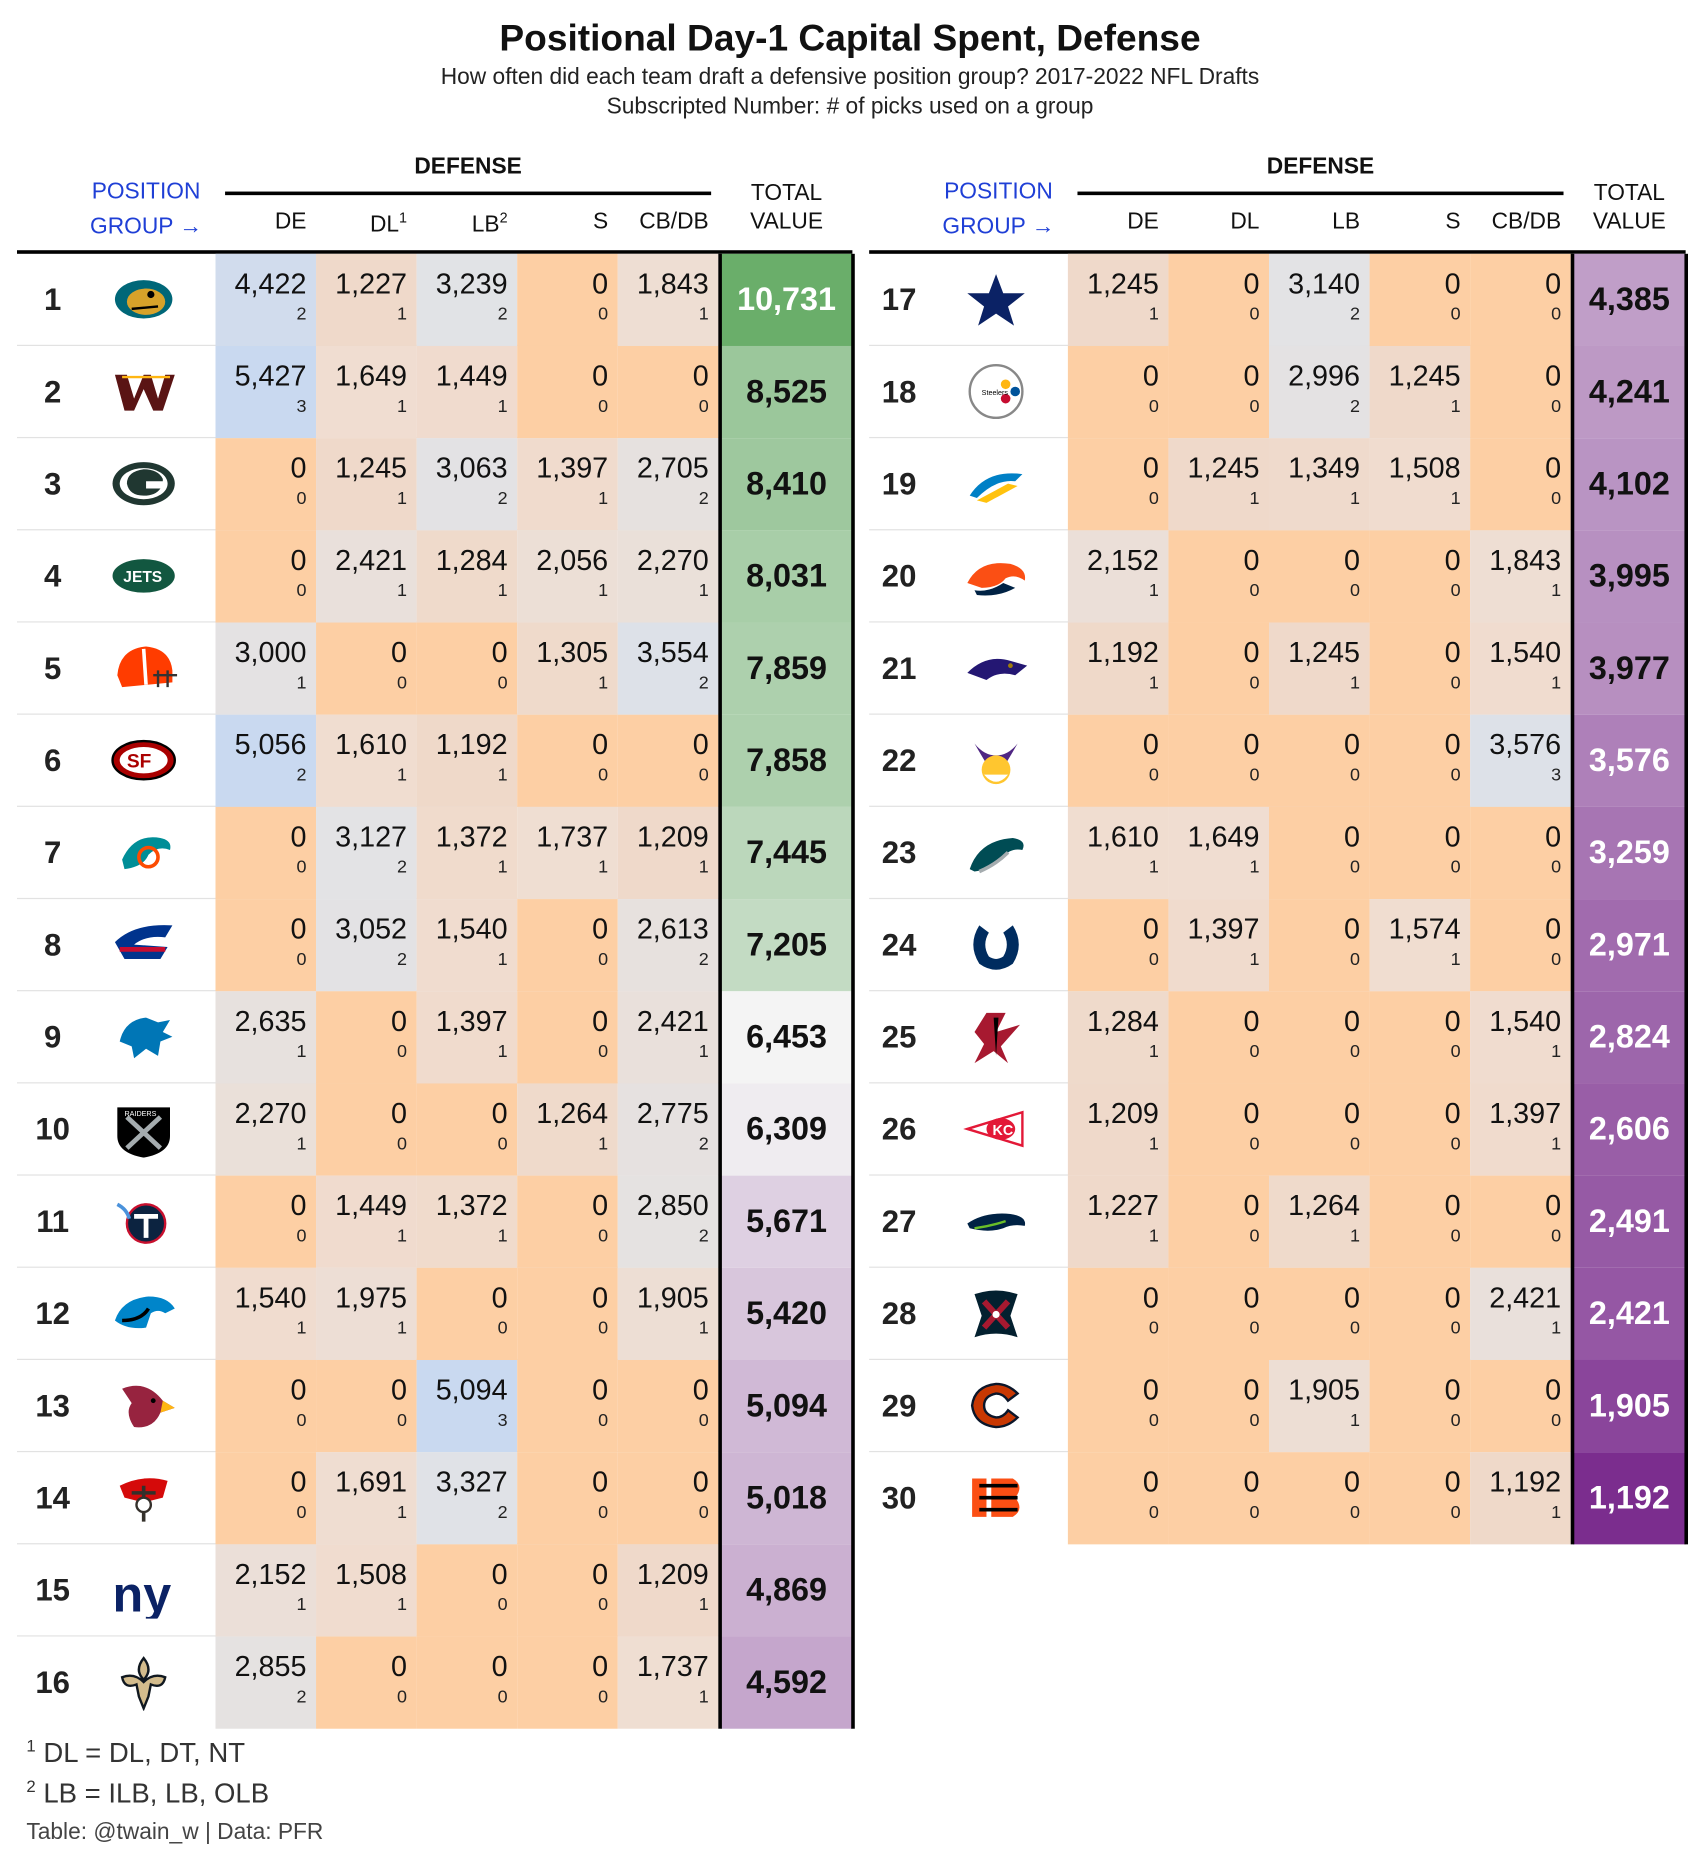 The width and height of the screenshot is (1700, 1874). Describe the element at coordinates (1118, 576) in the screenshot. I see `value-cell-de: 2,152 1` at that location.